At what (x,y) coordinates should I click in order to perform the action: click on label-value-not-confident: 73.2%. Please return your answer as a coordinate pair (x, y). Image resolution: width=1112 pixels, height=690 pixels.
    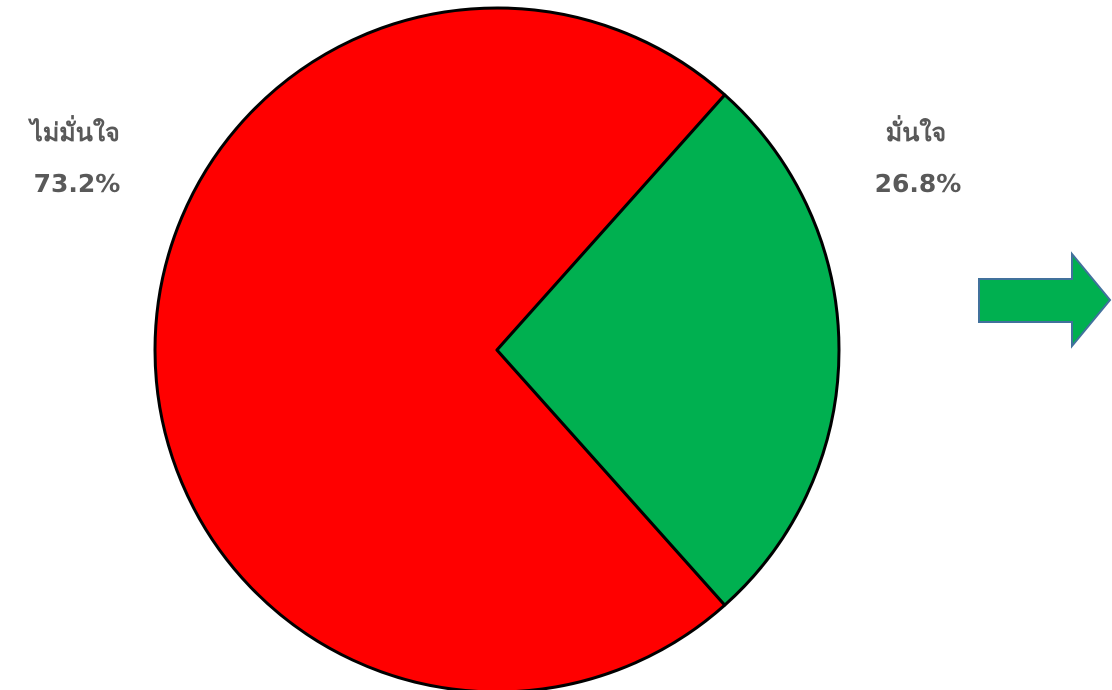
    Looking at the image, I should click on (77, 183).